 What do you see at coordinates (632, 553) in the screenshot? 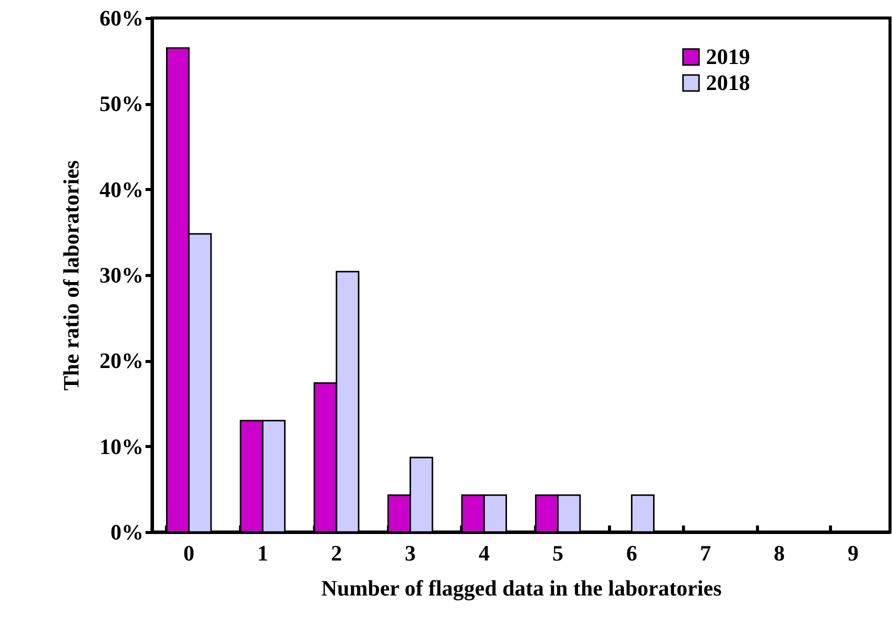
I see `x-tick-label: 6` at bounding box center [632, 553].